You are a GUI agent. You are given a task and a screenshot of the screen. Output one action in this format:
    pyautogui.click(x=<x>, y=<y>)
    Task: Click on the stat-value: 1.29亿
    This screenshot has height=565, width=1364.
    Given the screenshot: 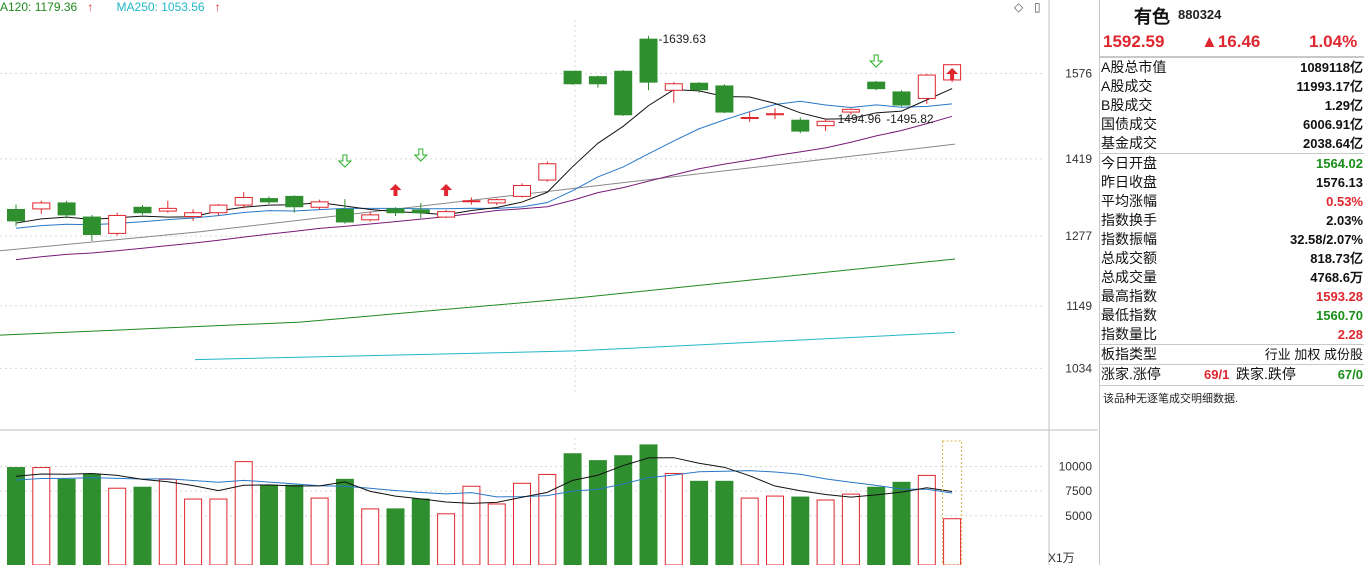 What is the action you would take?
    pyautogui.click(x=1343, y=105)
    